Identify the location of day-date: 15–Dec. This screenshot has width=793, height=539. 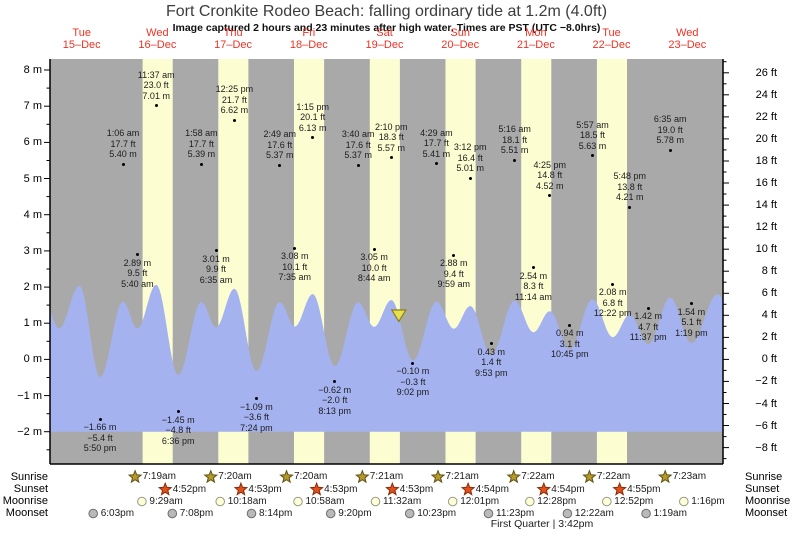
(81, 45).